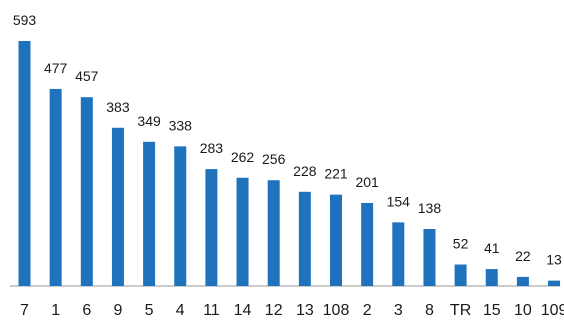  What do you see at coordinates (460, 310) in the screenshot?
I see `category-label-TR: TR` at bounding box center [460, 310].